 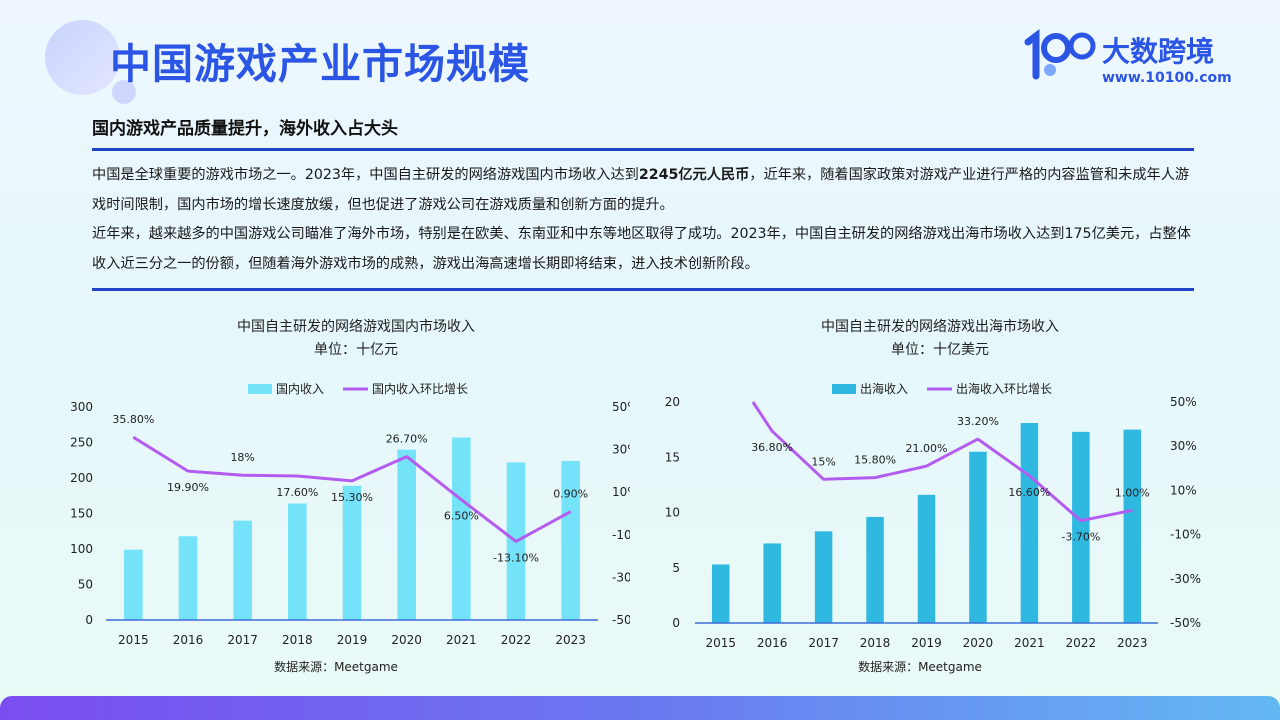 I want to click on chart-unit: 单位：十亿元, so click(x=356, y=350).